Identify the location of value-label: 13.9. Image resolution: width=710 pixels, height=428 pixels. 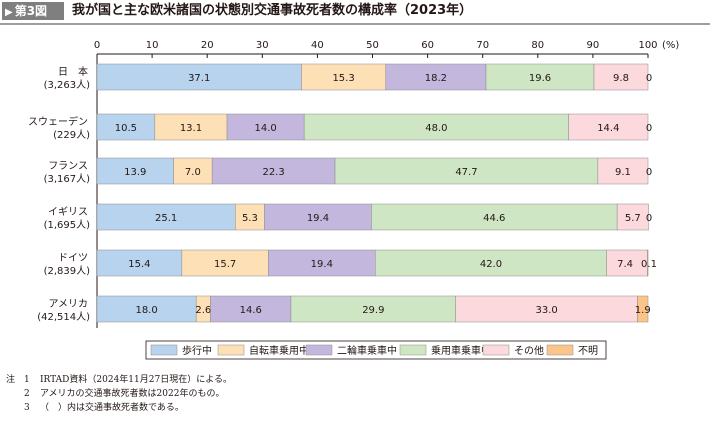
(135, 172).